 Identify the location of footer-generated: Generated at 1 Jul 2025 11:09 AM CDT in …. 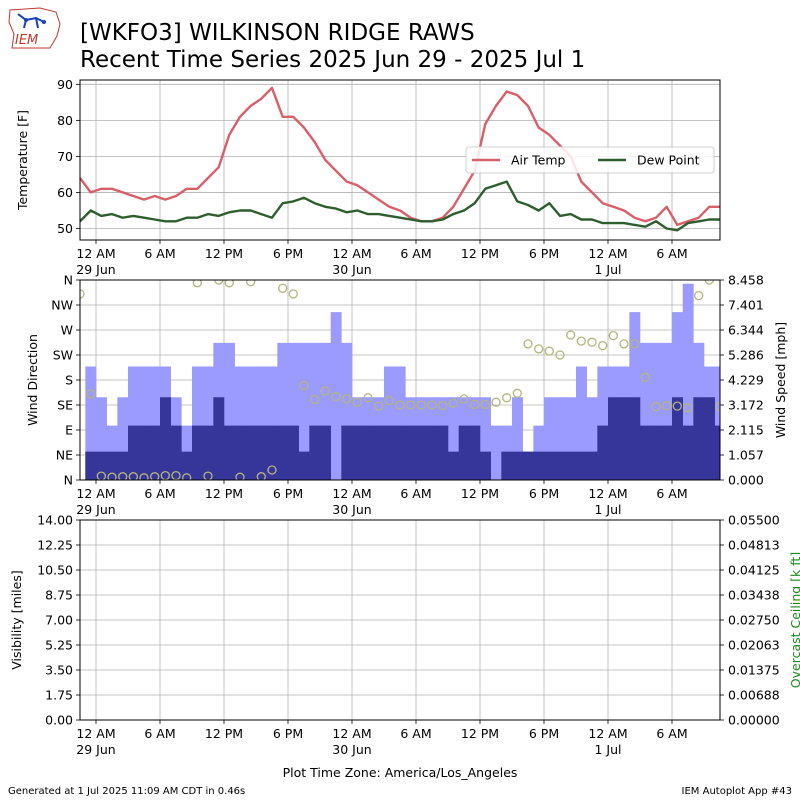
(126, 791).